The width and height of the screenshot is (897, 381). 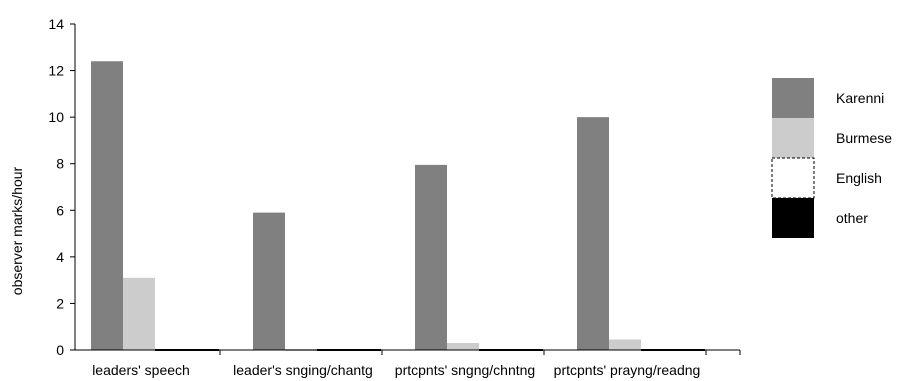 I want to click on y-tick-label: 6, so click(x=60, y=210).